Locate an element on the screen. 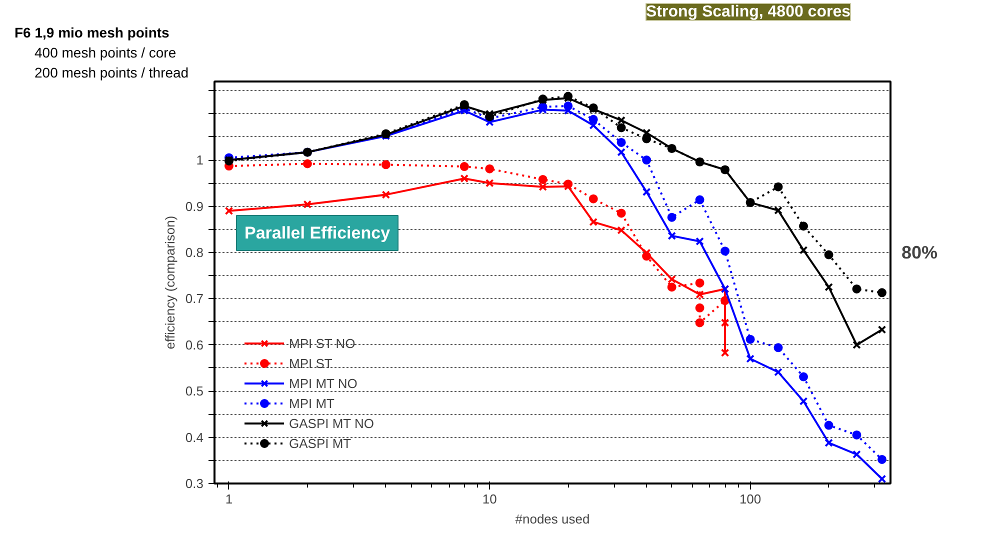 The height and width of the screenshot is (558, 997). y-tick-label: 0.3 is located at coordinates (194, 483).